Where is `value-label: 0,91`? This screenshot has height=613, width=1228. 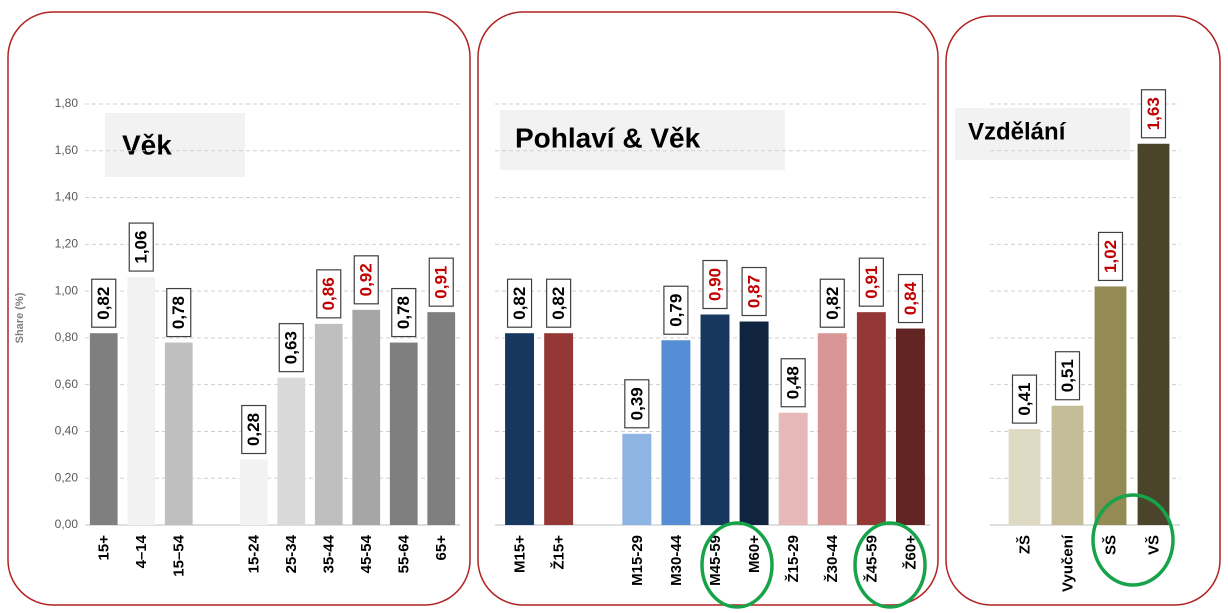
value-label: 0,91 is located at coordinates (871, 282).